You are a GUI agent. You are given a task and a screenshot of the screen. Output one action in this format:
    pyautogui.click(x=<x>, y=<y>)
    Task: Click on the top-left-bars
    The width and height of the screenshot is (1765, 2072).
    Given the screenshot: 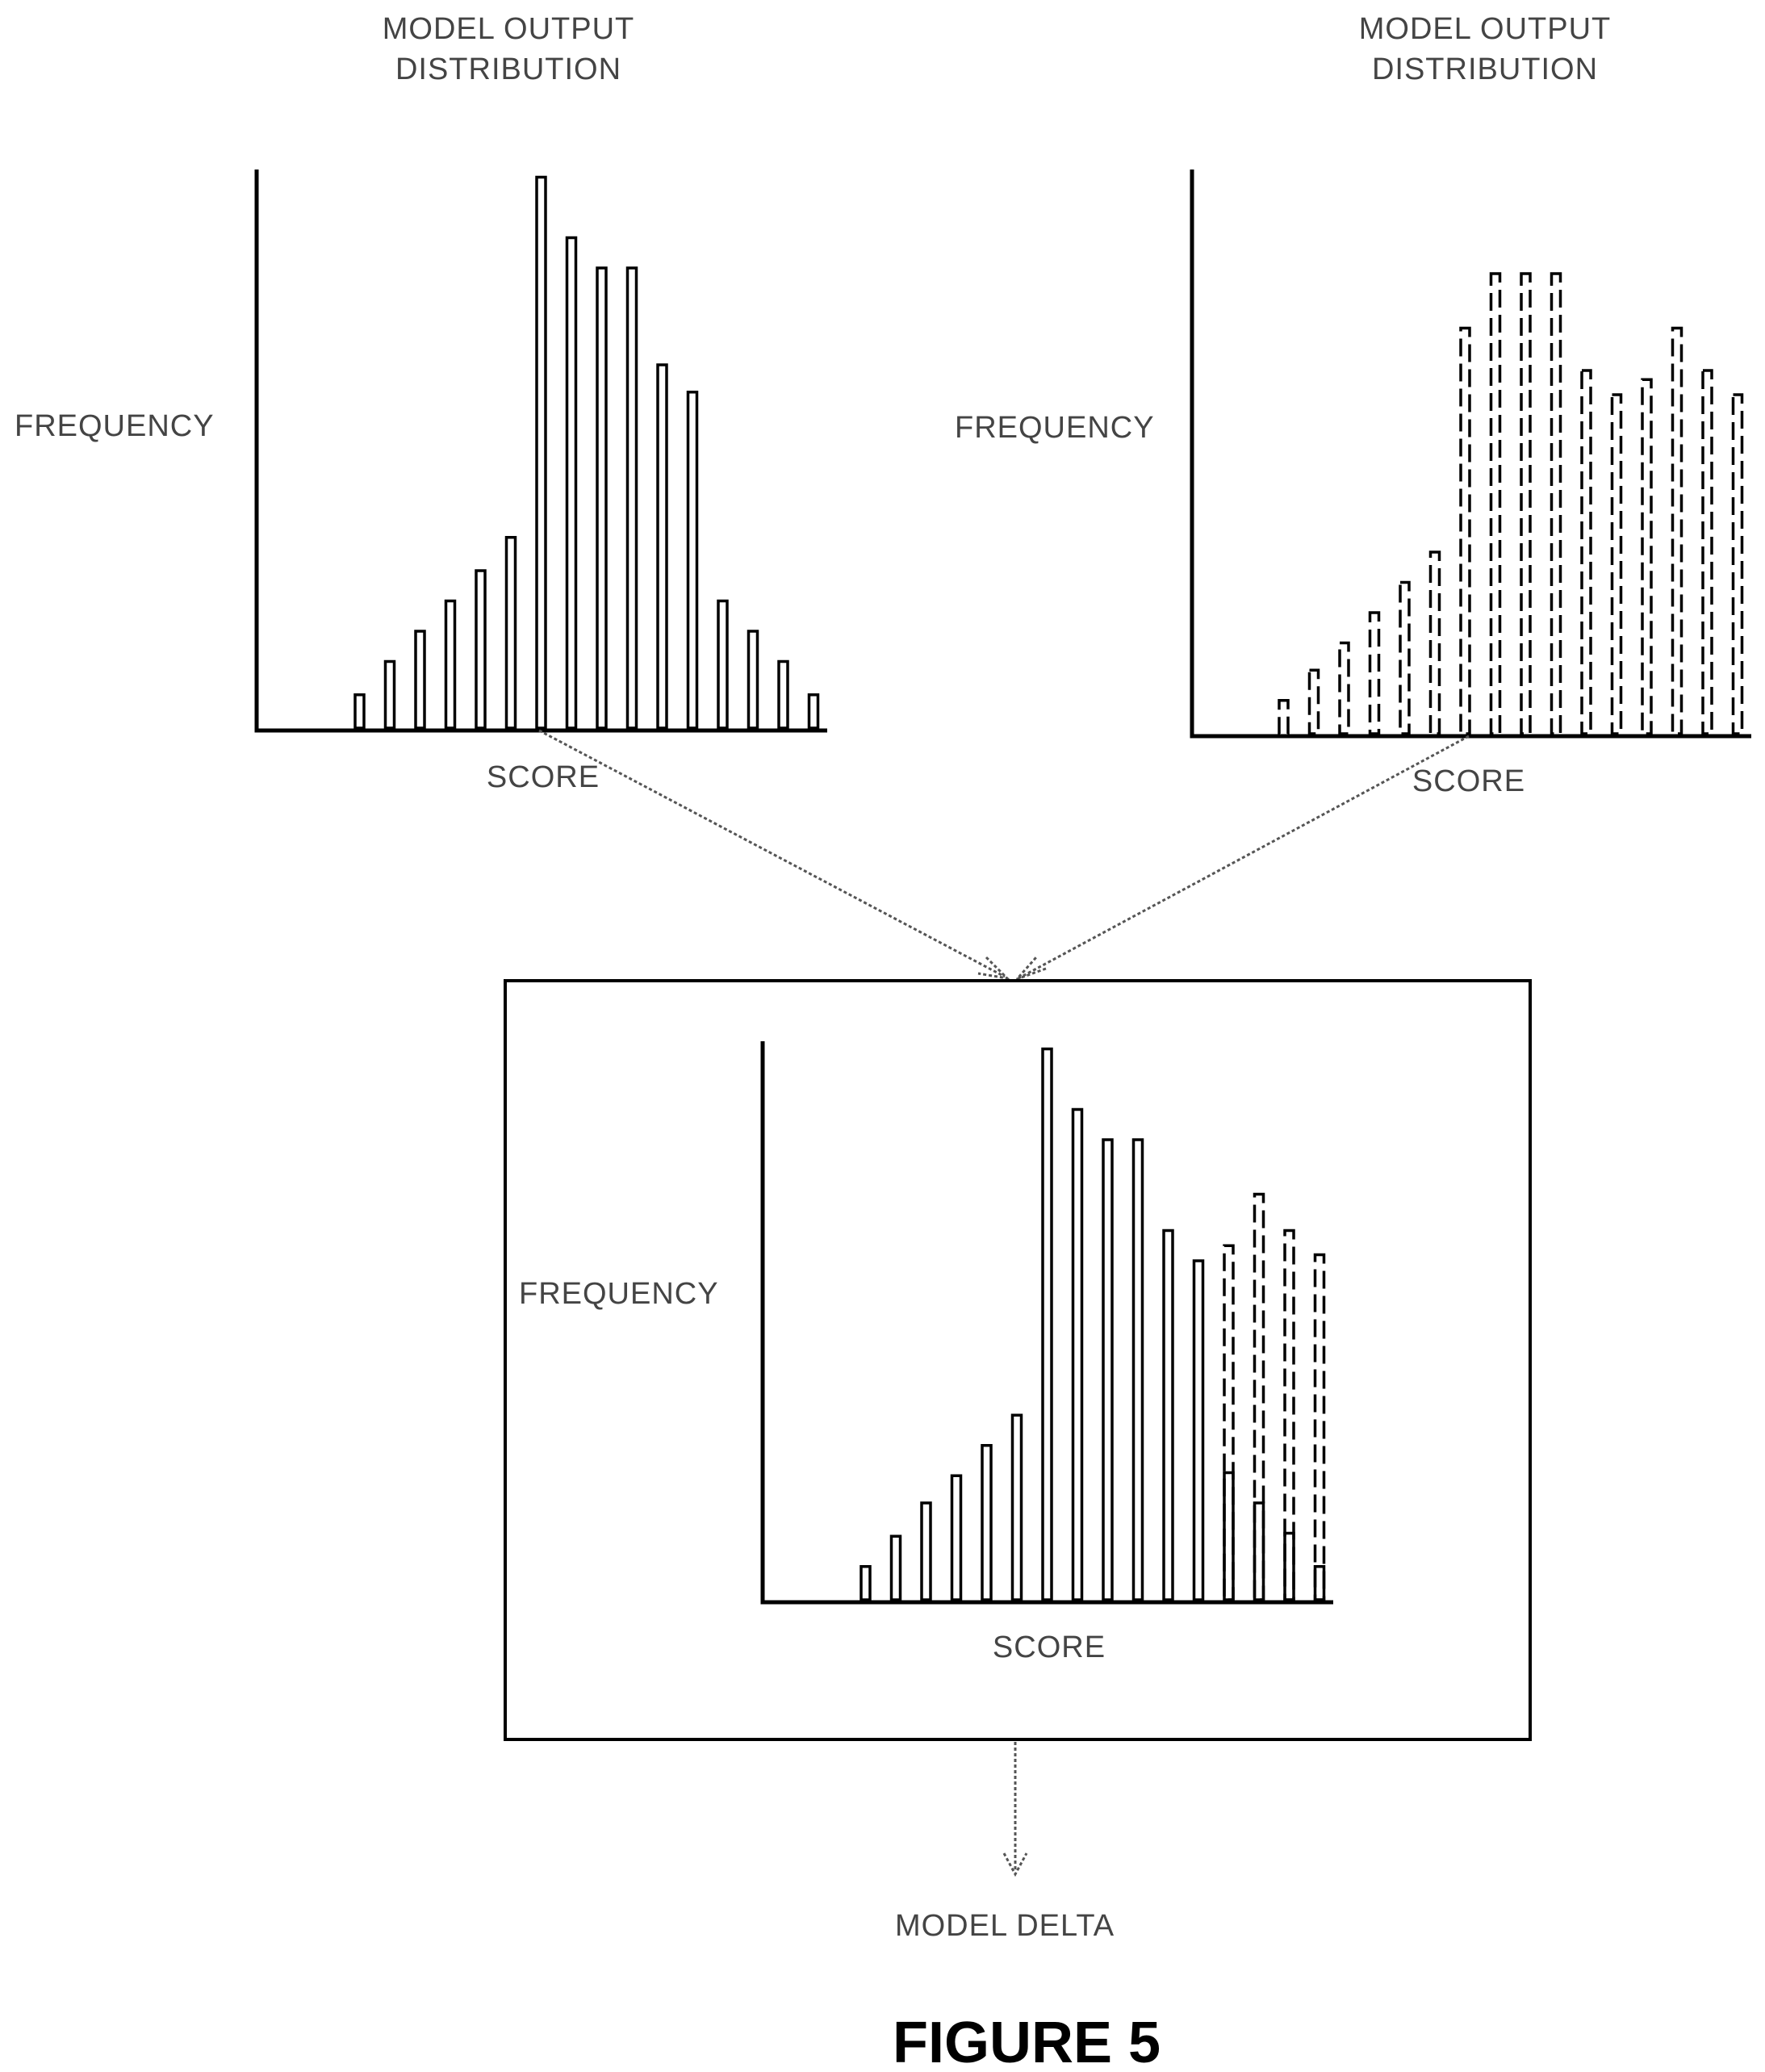 What is the action you would take?
    pyautogui.click(x=586, y=452)
    